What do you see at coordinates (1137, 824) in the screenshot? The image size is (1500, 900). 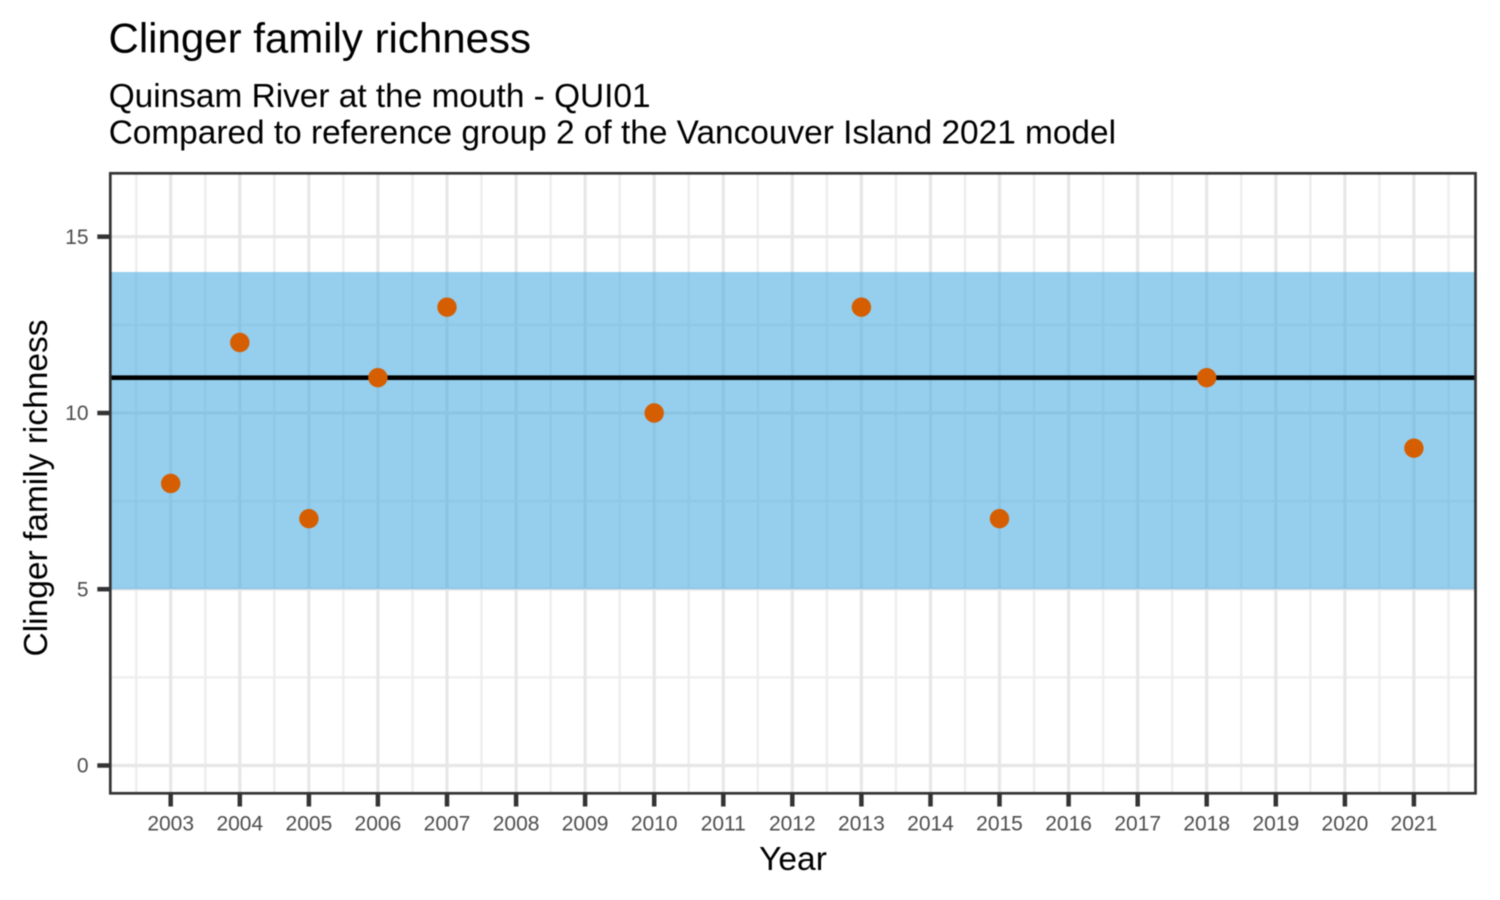 I see `svg-text: 2017` at bounding box center [1137, 824].